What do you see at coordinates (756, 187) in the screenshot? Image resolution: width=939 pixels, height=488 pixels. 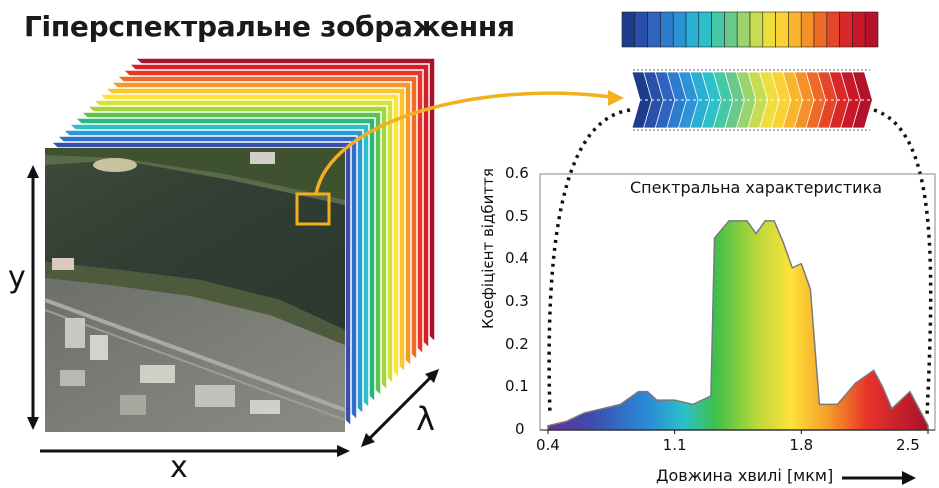 I see `chart-title: Спектральна характеристика` at bounding box center [756, 187].